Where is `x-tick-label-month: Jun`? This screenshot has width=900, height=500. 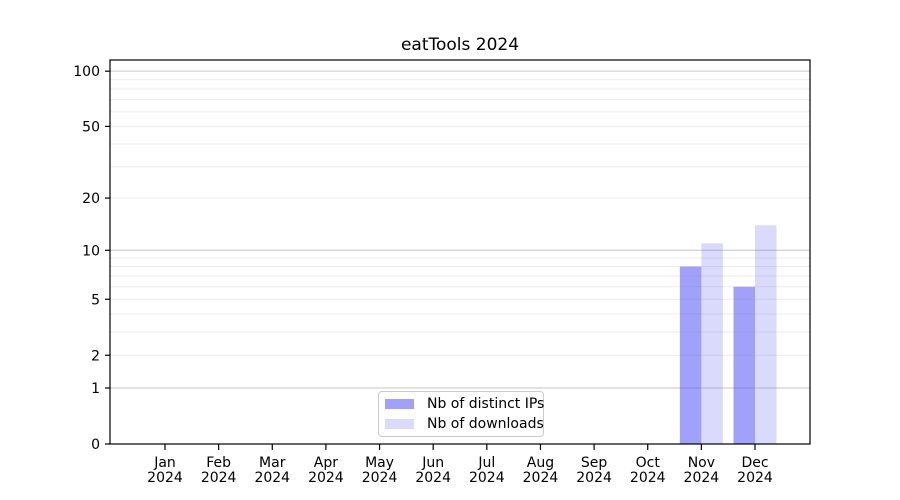
x-tick-label-month: Jun is located at coordinates (432, 463).